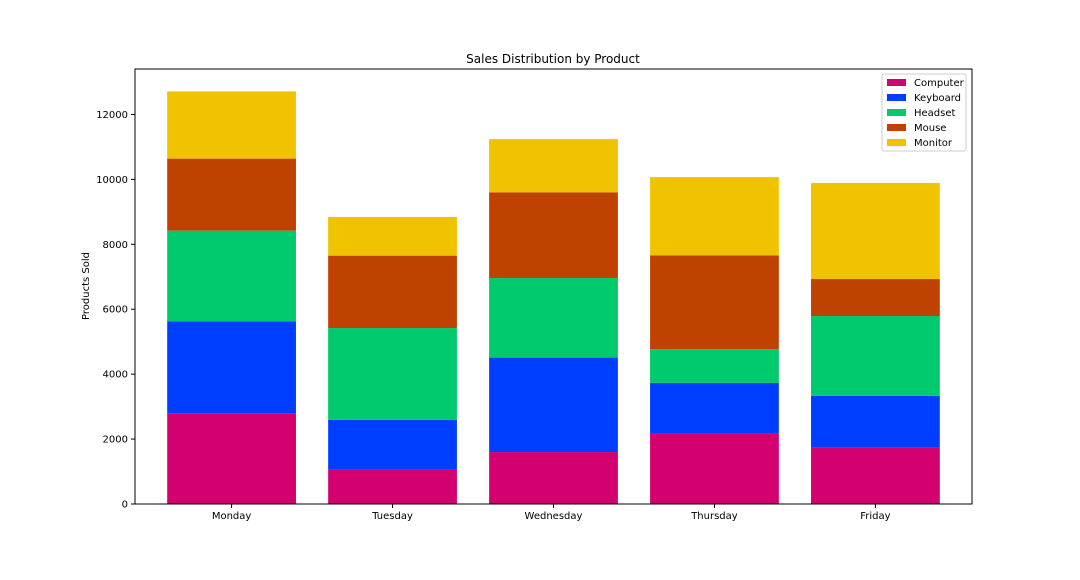  What do you see at coordinates (896, 82) in the screenshot?
I see `legend-swatch-computer` at bounding box center [896, 82].